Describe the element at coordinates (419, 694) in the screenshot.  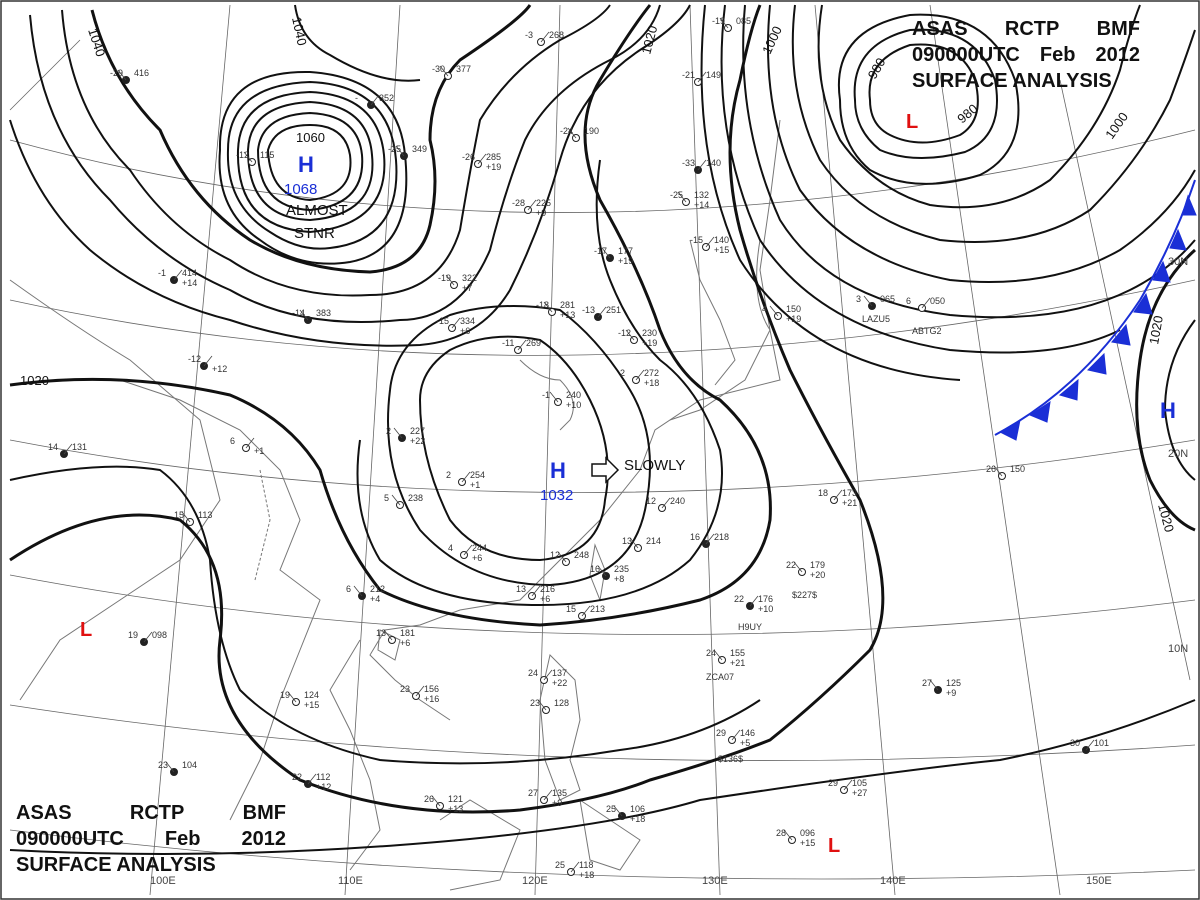
I see `station-plot: 23 156+16` at that location.